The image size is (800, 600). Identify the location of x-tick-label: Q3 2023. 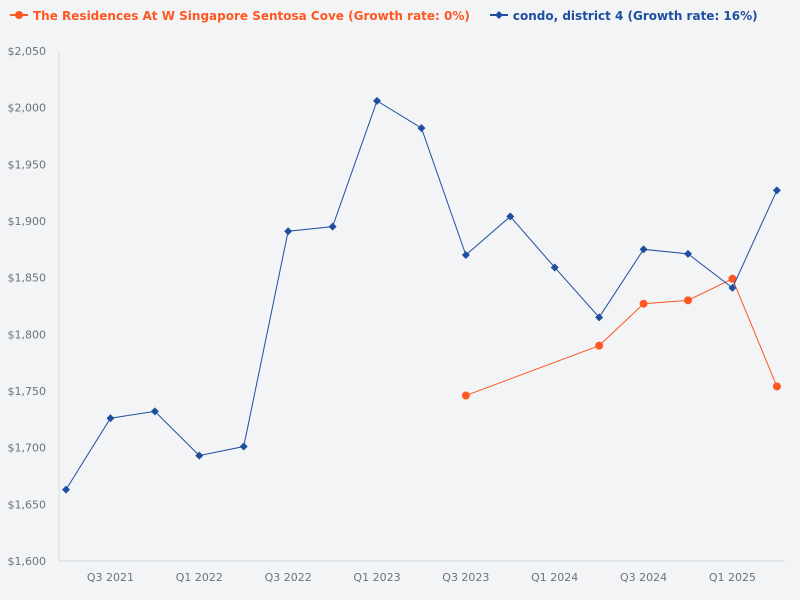
(465, 577).